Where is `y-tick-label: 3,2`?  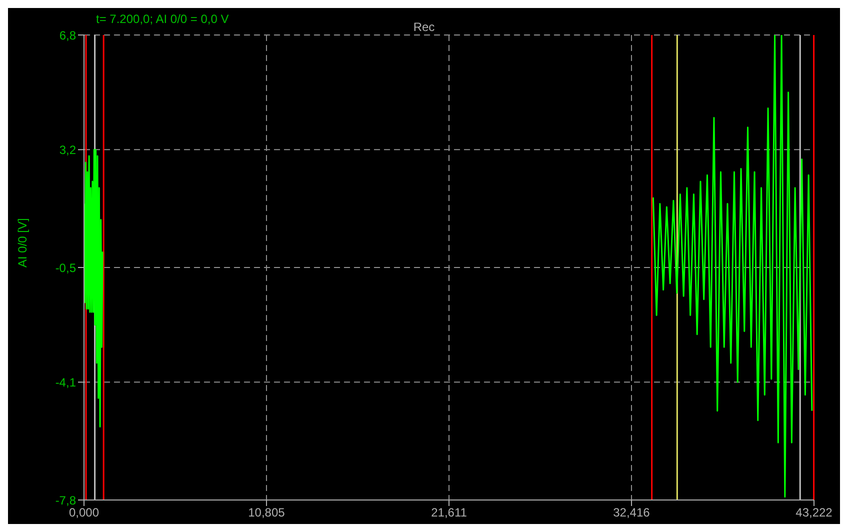 y-tick-label: 3,2 is located at coordinates (67, 149).